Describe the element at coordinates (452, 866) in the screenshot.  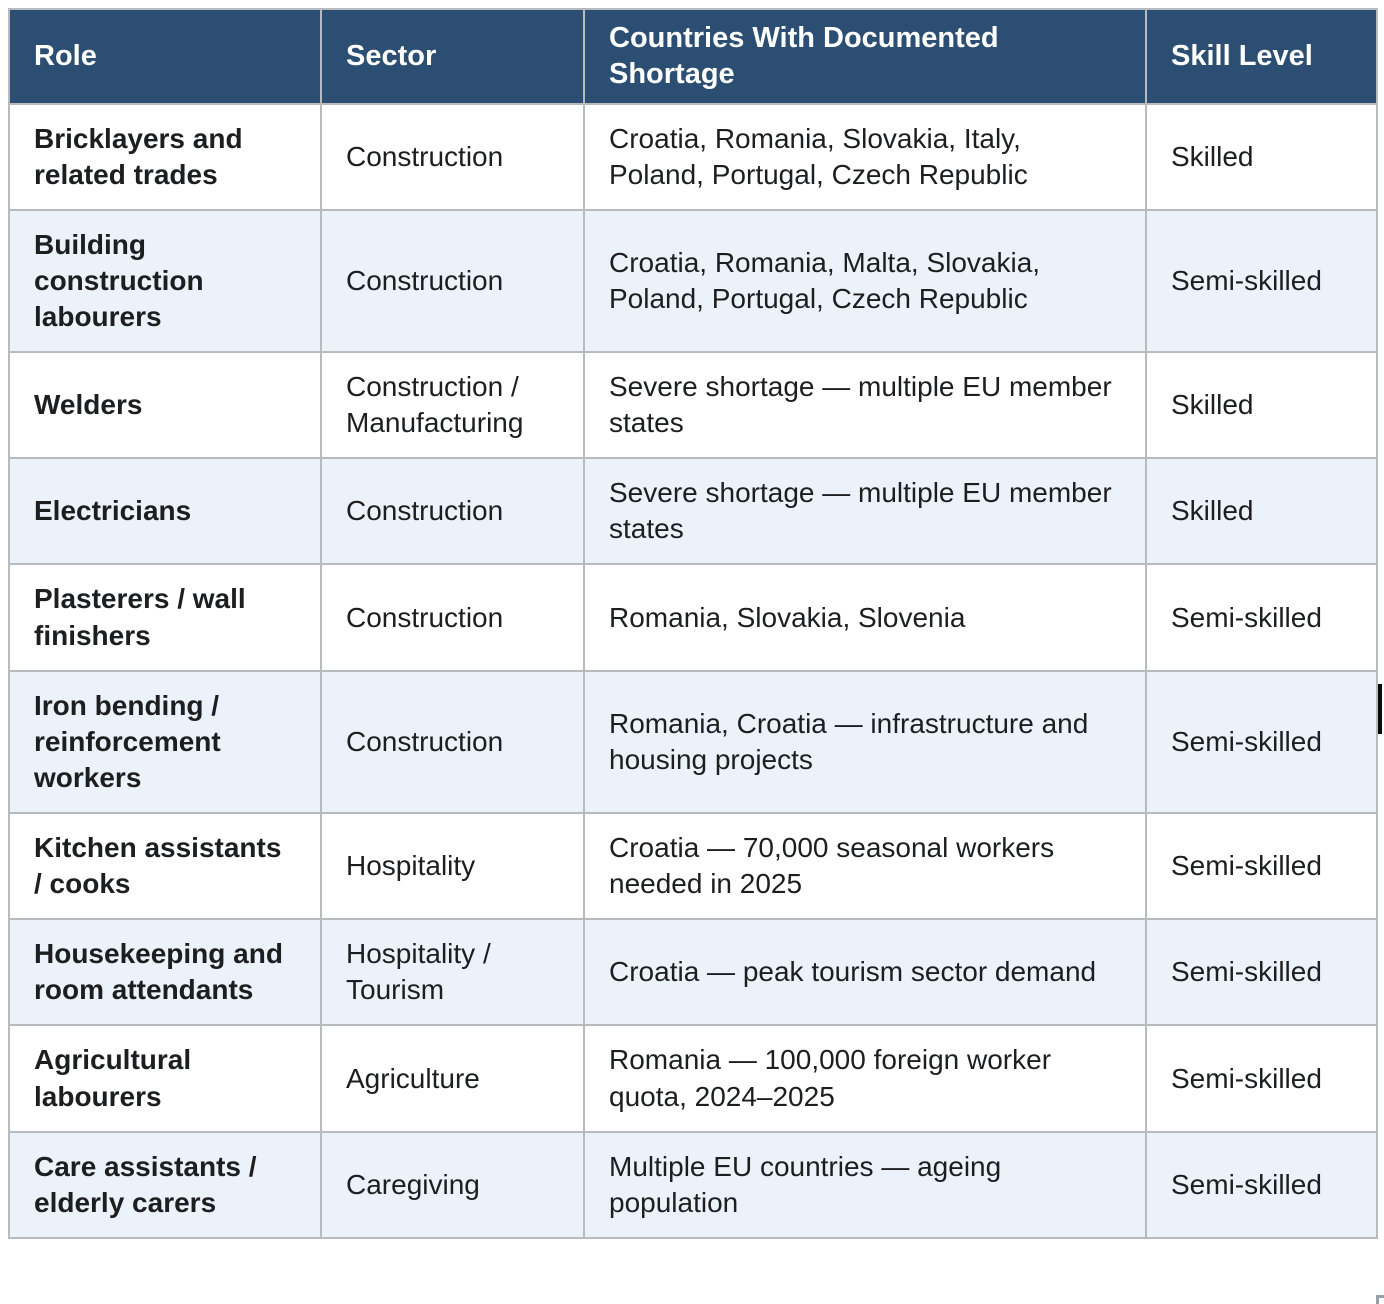
I see `sector-cell: Hospitality` at that location.